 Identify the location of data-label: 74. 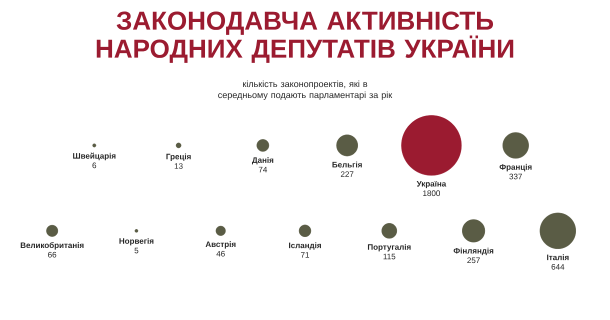
(263, 169).